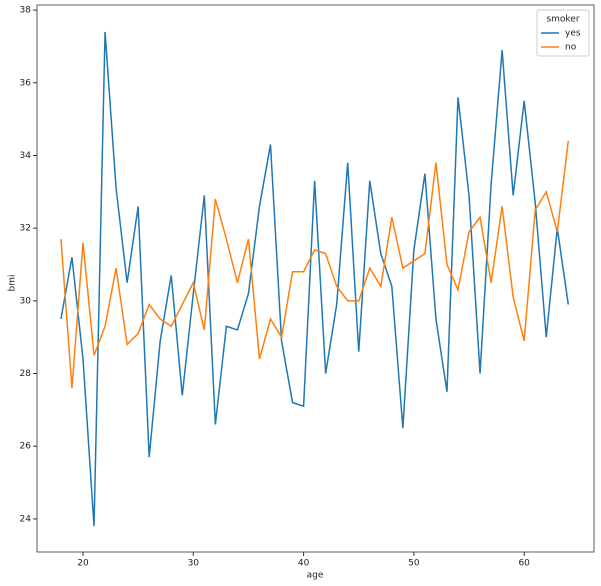 This screenshot has width=601, height=586. I want to click on legend-label: no, so click(571, 48).